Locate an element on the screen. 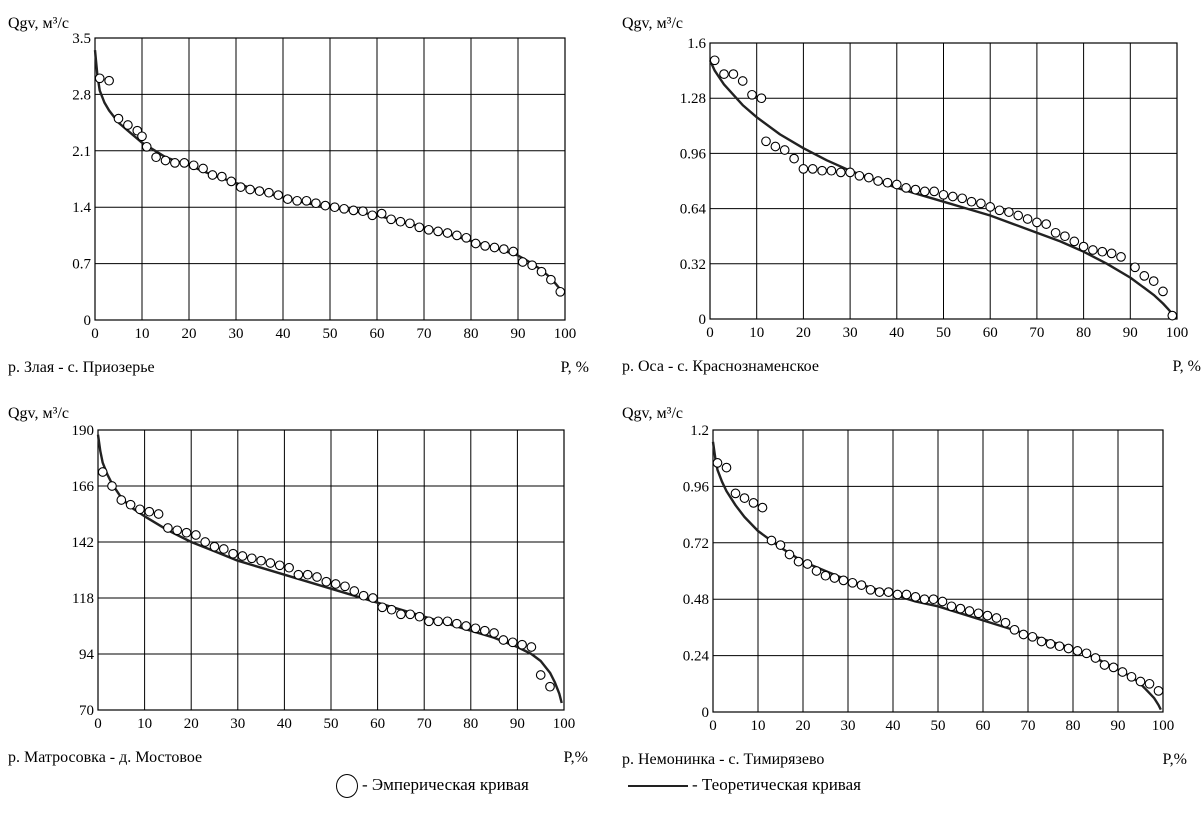 The image size is (1202, 820). y-tick-label: 0.24 is located at coordinates (696, 657).